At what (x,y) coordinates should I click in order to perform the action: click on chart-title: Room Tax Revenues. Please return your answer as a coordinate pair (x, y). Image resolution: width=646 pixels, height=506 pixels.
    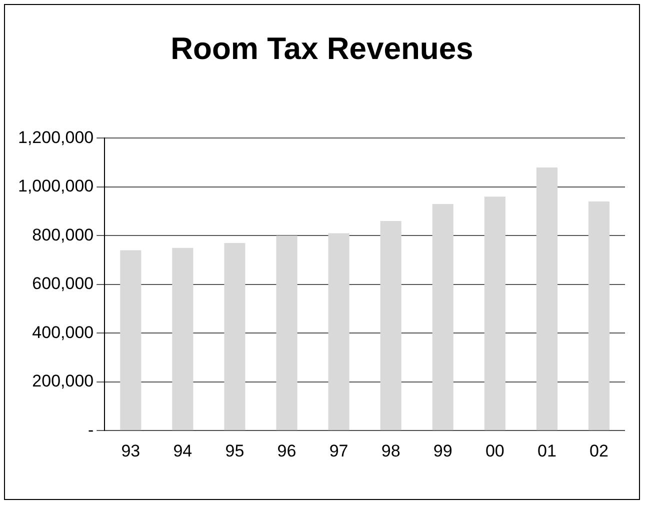
    Looking at the image, I should click on (322, 49).